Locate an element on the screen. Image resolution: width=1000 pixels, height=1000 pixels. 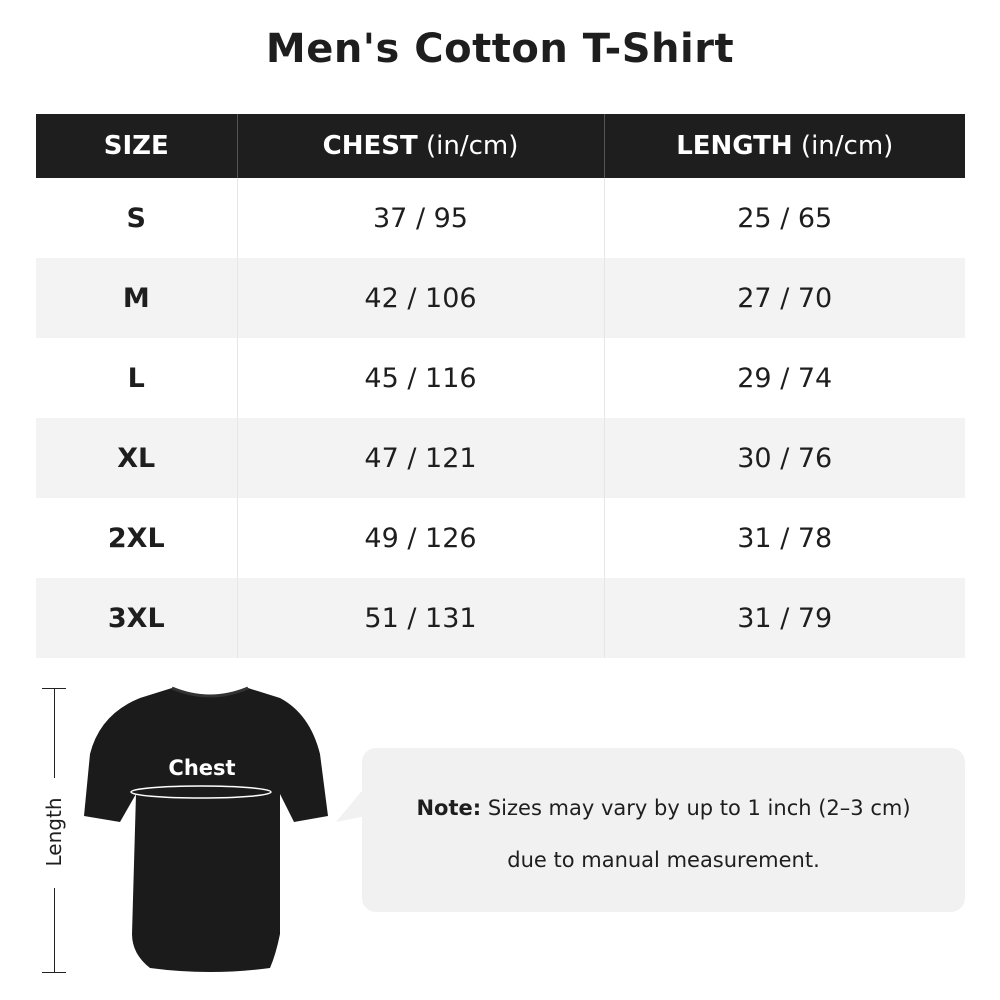
cell-size: XL is located at coordinates (136, 458).